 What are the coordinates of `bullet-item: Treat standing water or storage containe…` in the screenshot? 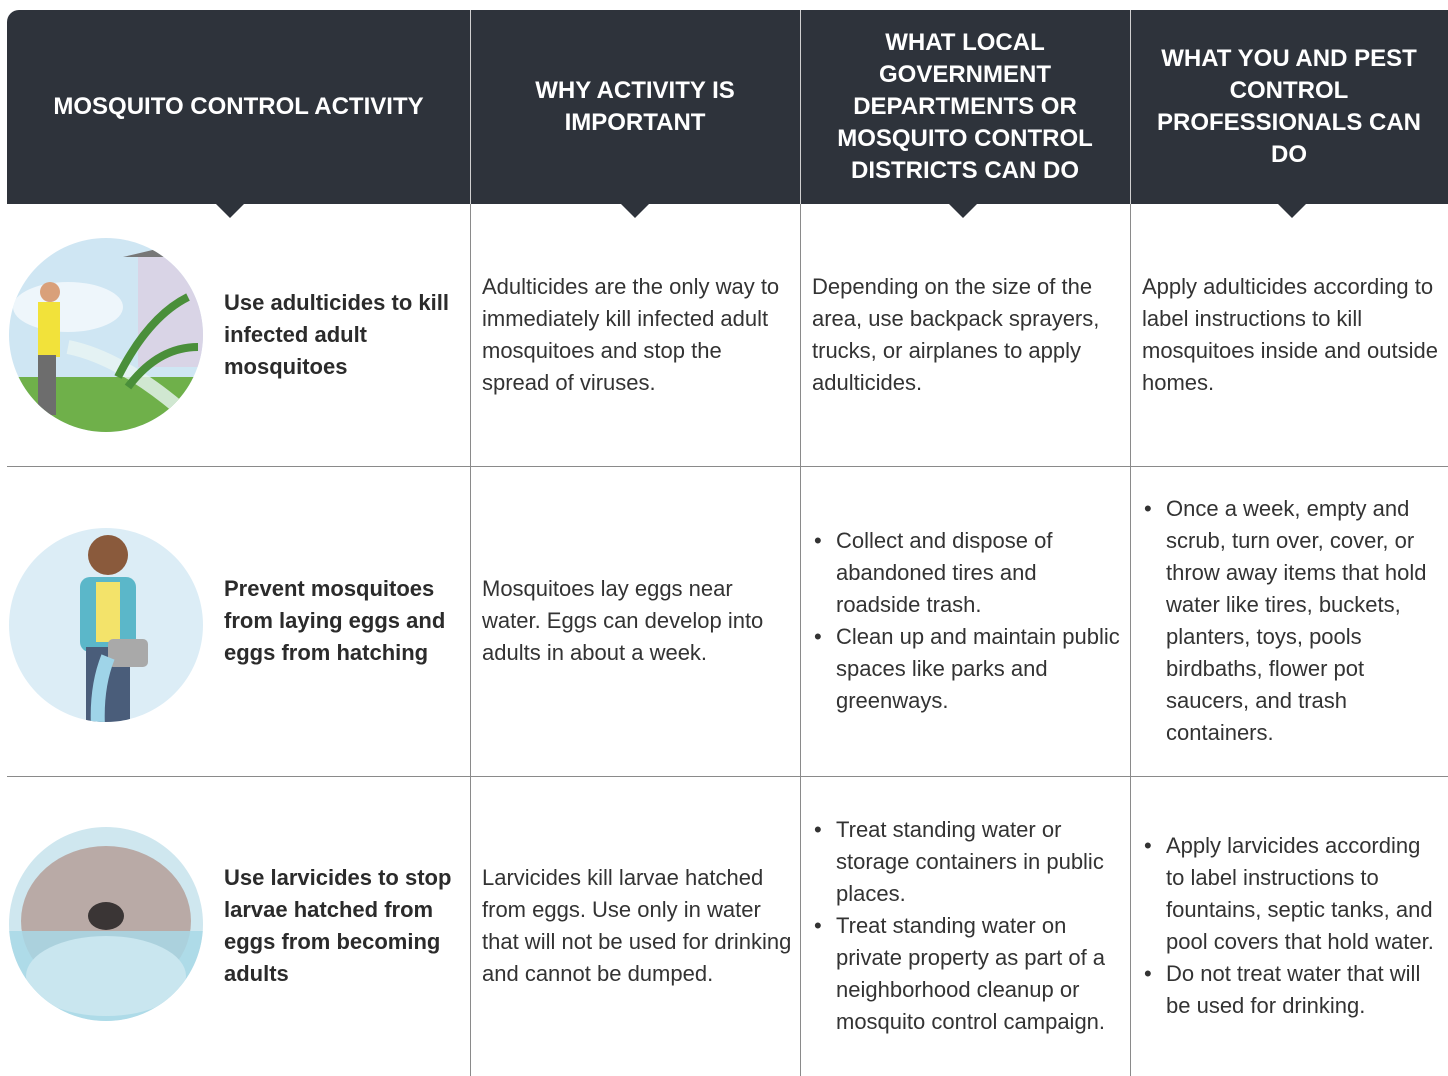 It's located at (967, 862).